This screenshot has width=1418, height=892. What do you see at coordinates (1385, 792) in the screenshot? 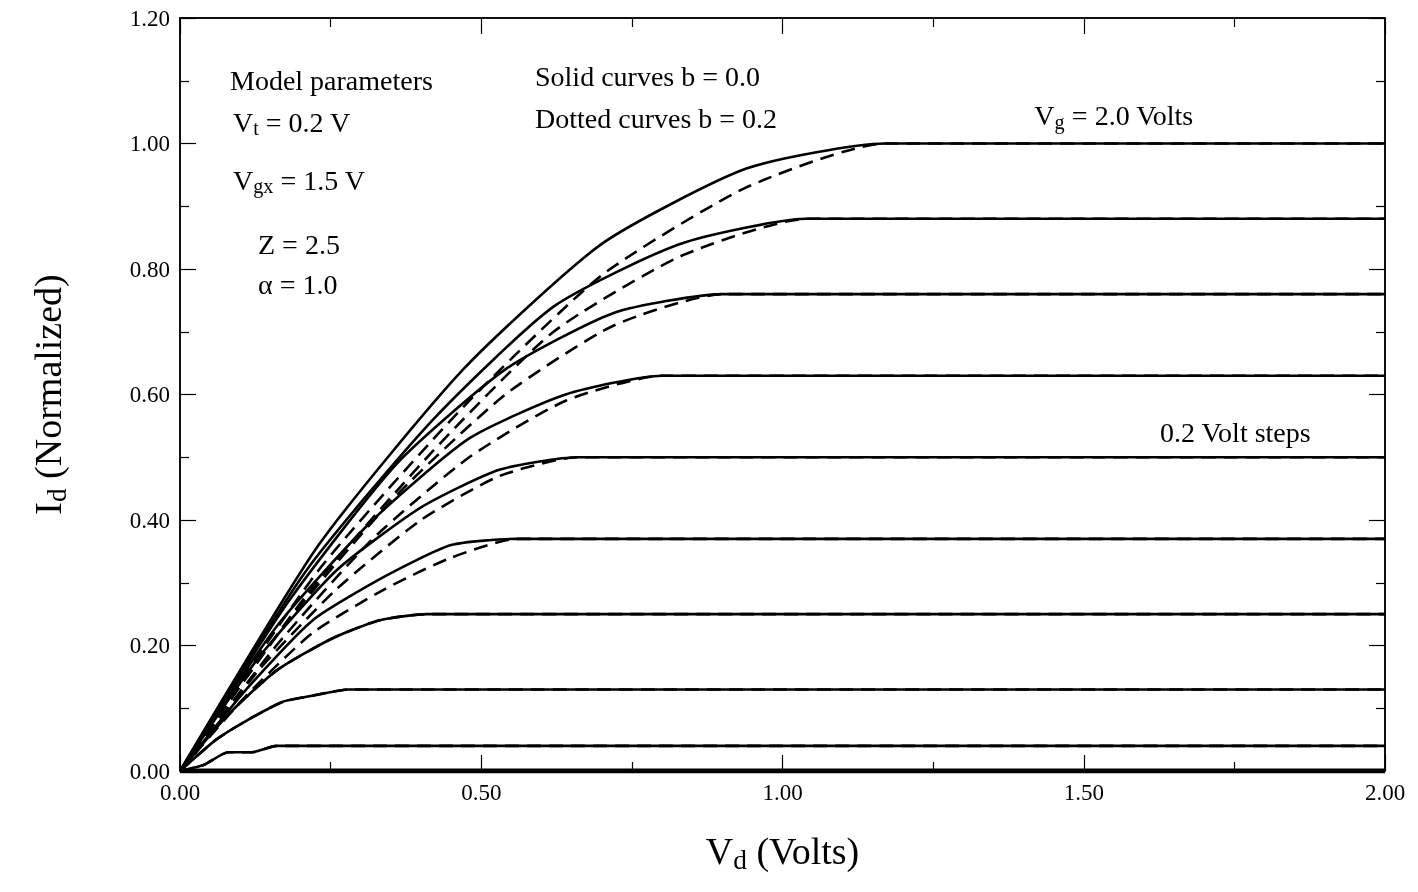
I see `x-tick-label: 2.00` at bounding box center [1385, 792].